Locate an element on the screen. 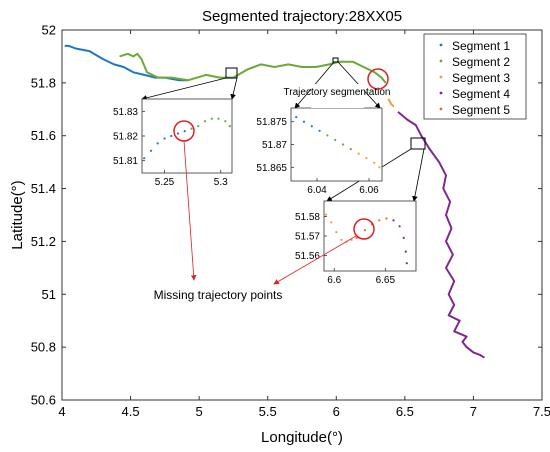 Image resolution: width=550 pixels, height=452 pixels. inset-y-tick-label: 51.865 is located at coordinates (271, 168).